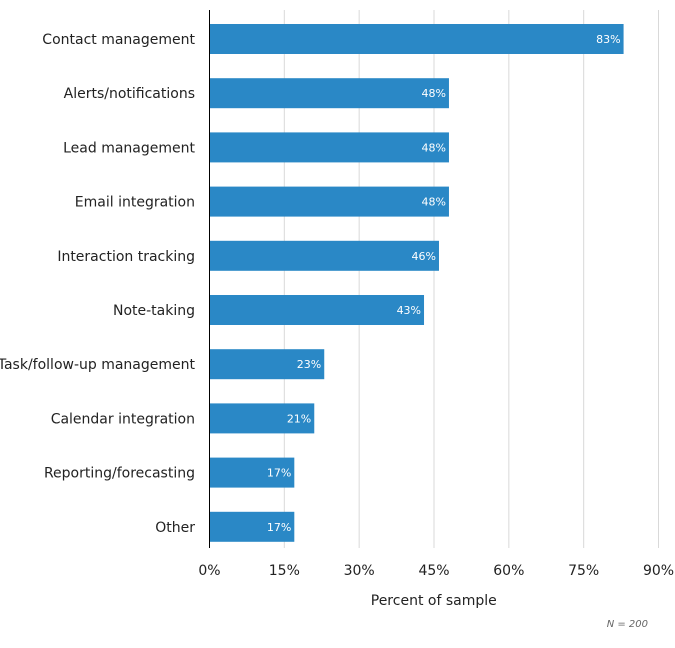 The width and height of the screenshot is (675, 648). What do you see at coordinates (119, 474) in the screenshot?
I see `category-label: Reporting/forecasting` at bounding box center [119, 474].